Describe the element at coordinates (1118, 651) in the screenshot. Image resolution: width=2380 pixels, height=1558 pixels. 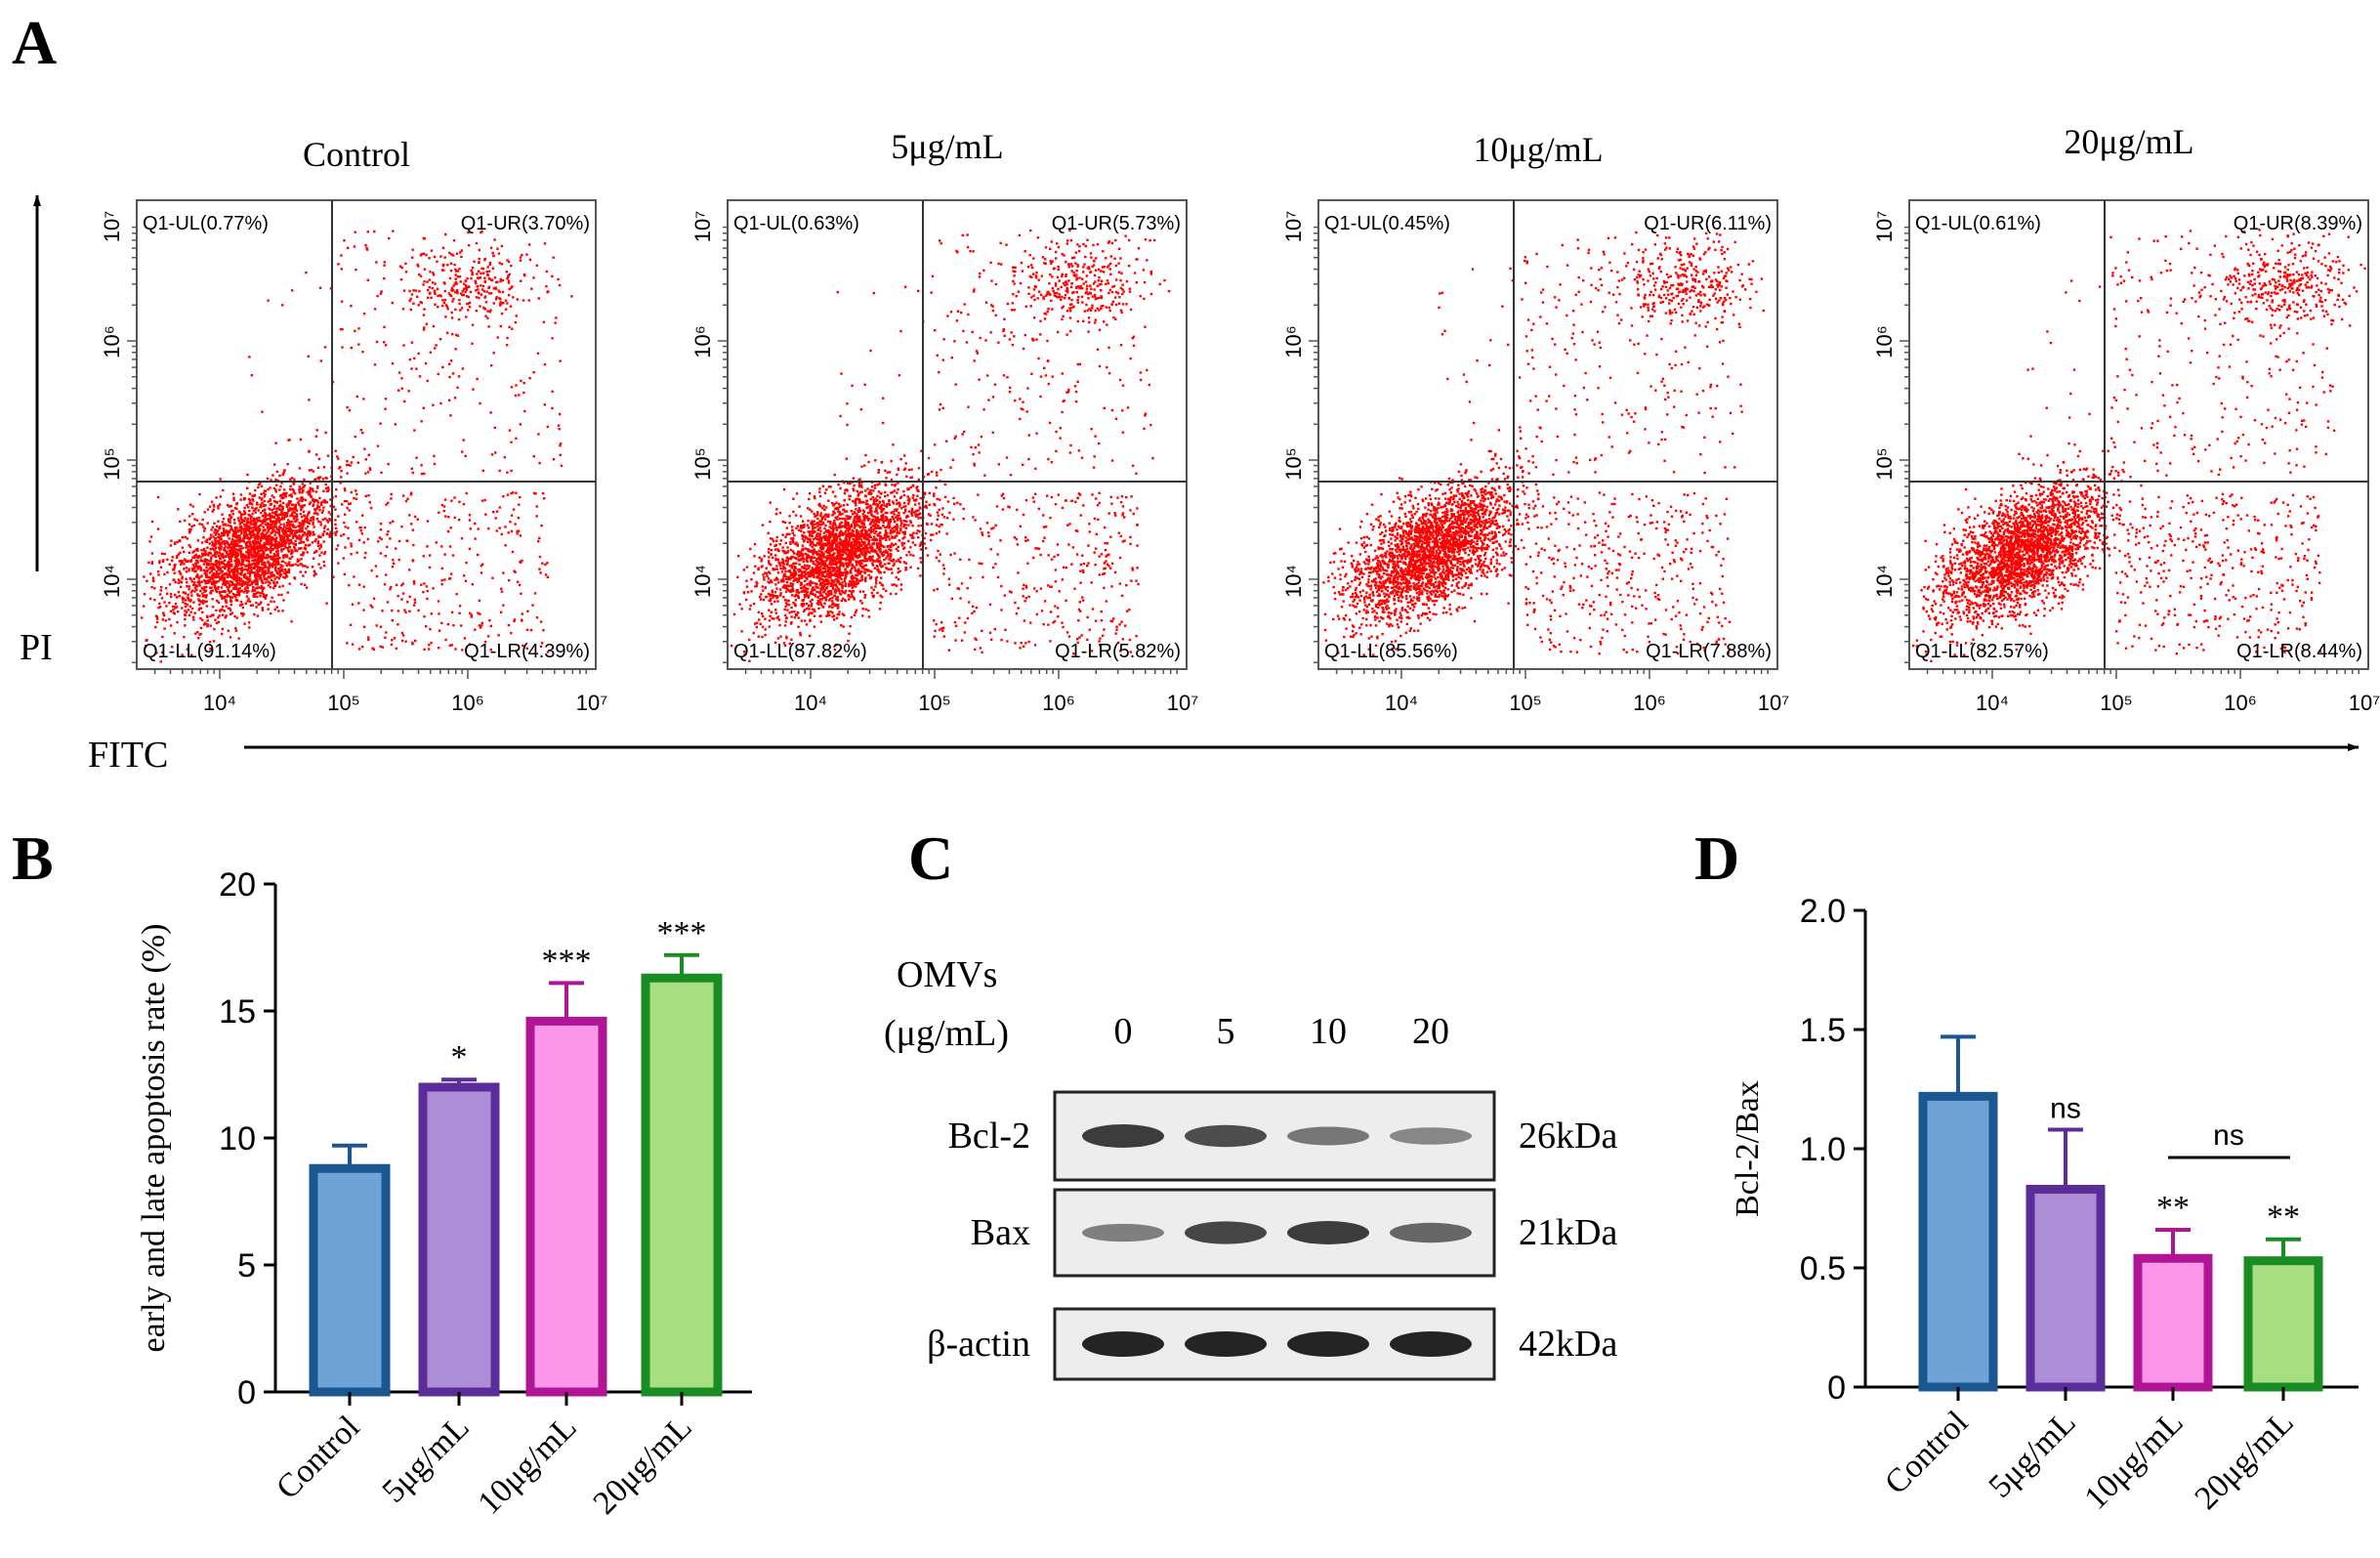
I see `quadrant-lr-label: Q1-LR(5.82%)` at that location.